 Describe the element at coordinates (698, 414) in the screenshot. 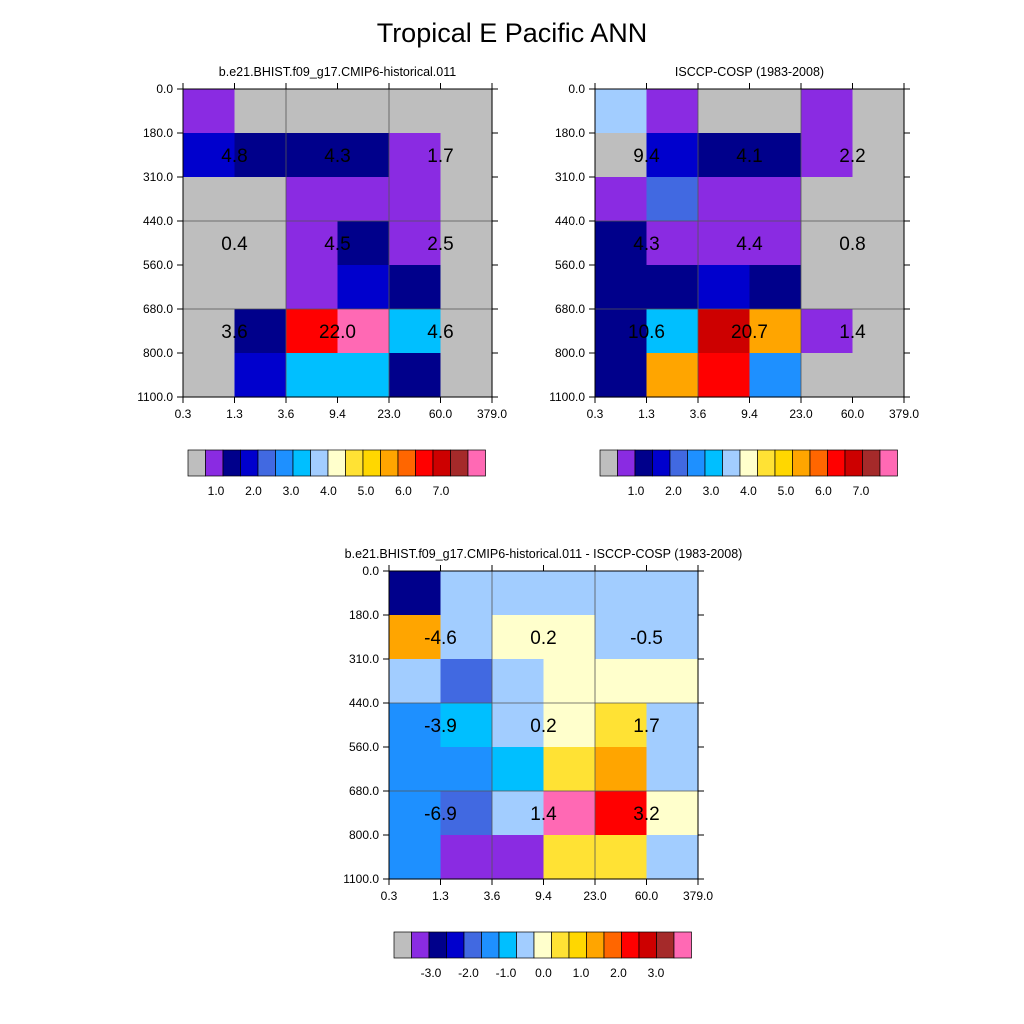

I see `panel-2-xtick-label: 3.6` at that location.